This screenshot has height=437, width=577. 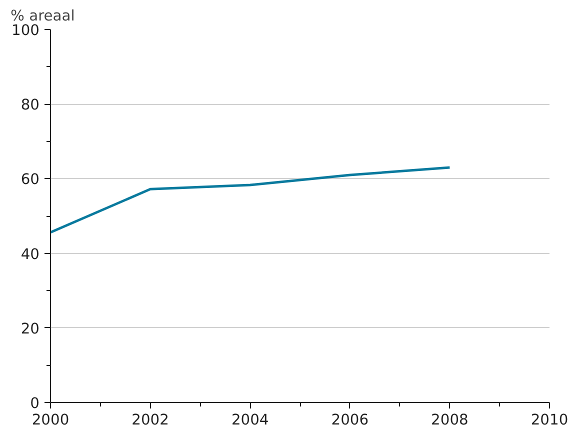 I want to click on y-tick-label: 0, so click(x=35, y=403).